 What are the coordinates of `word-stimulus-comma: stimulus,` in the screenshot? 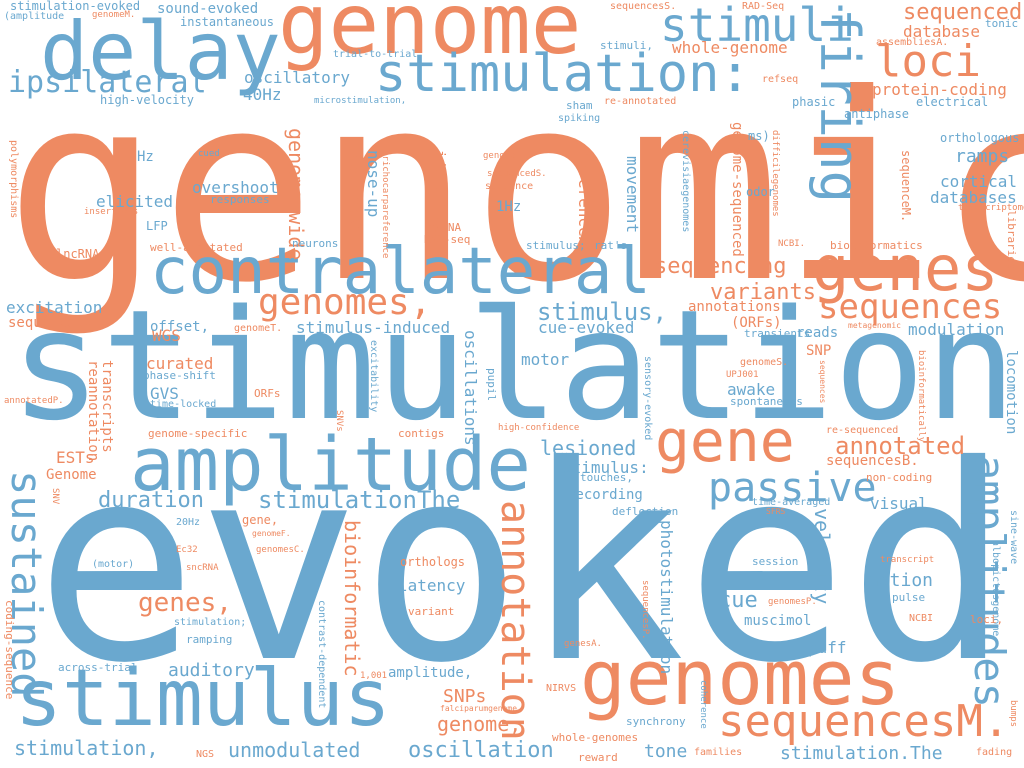 It's located at (602, 312).